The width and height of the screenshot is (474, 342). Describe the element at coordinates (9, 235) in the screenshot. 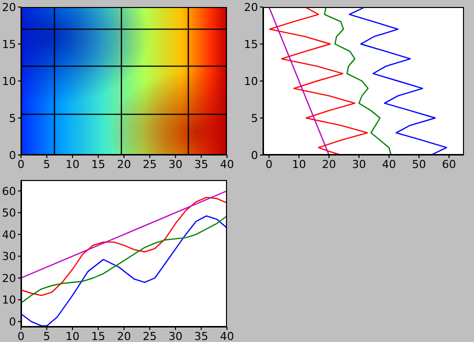

I see `y-tick-label: 40` at that location.